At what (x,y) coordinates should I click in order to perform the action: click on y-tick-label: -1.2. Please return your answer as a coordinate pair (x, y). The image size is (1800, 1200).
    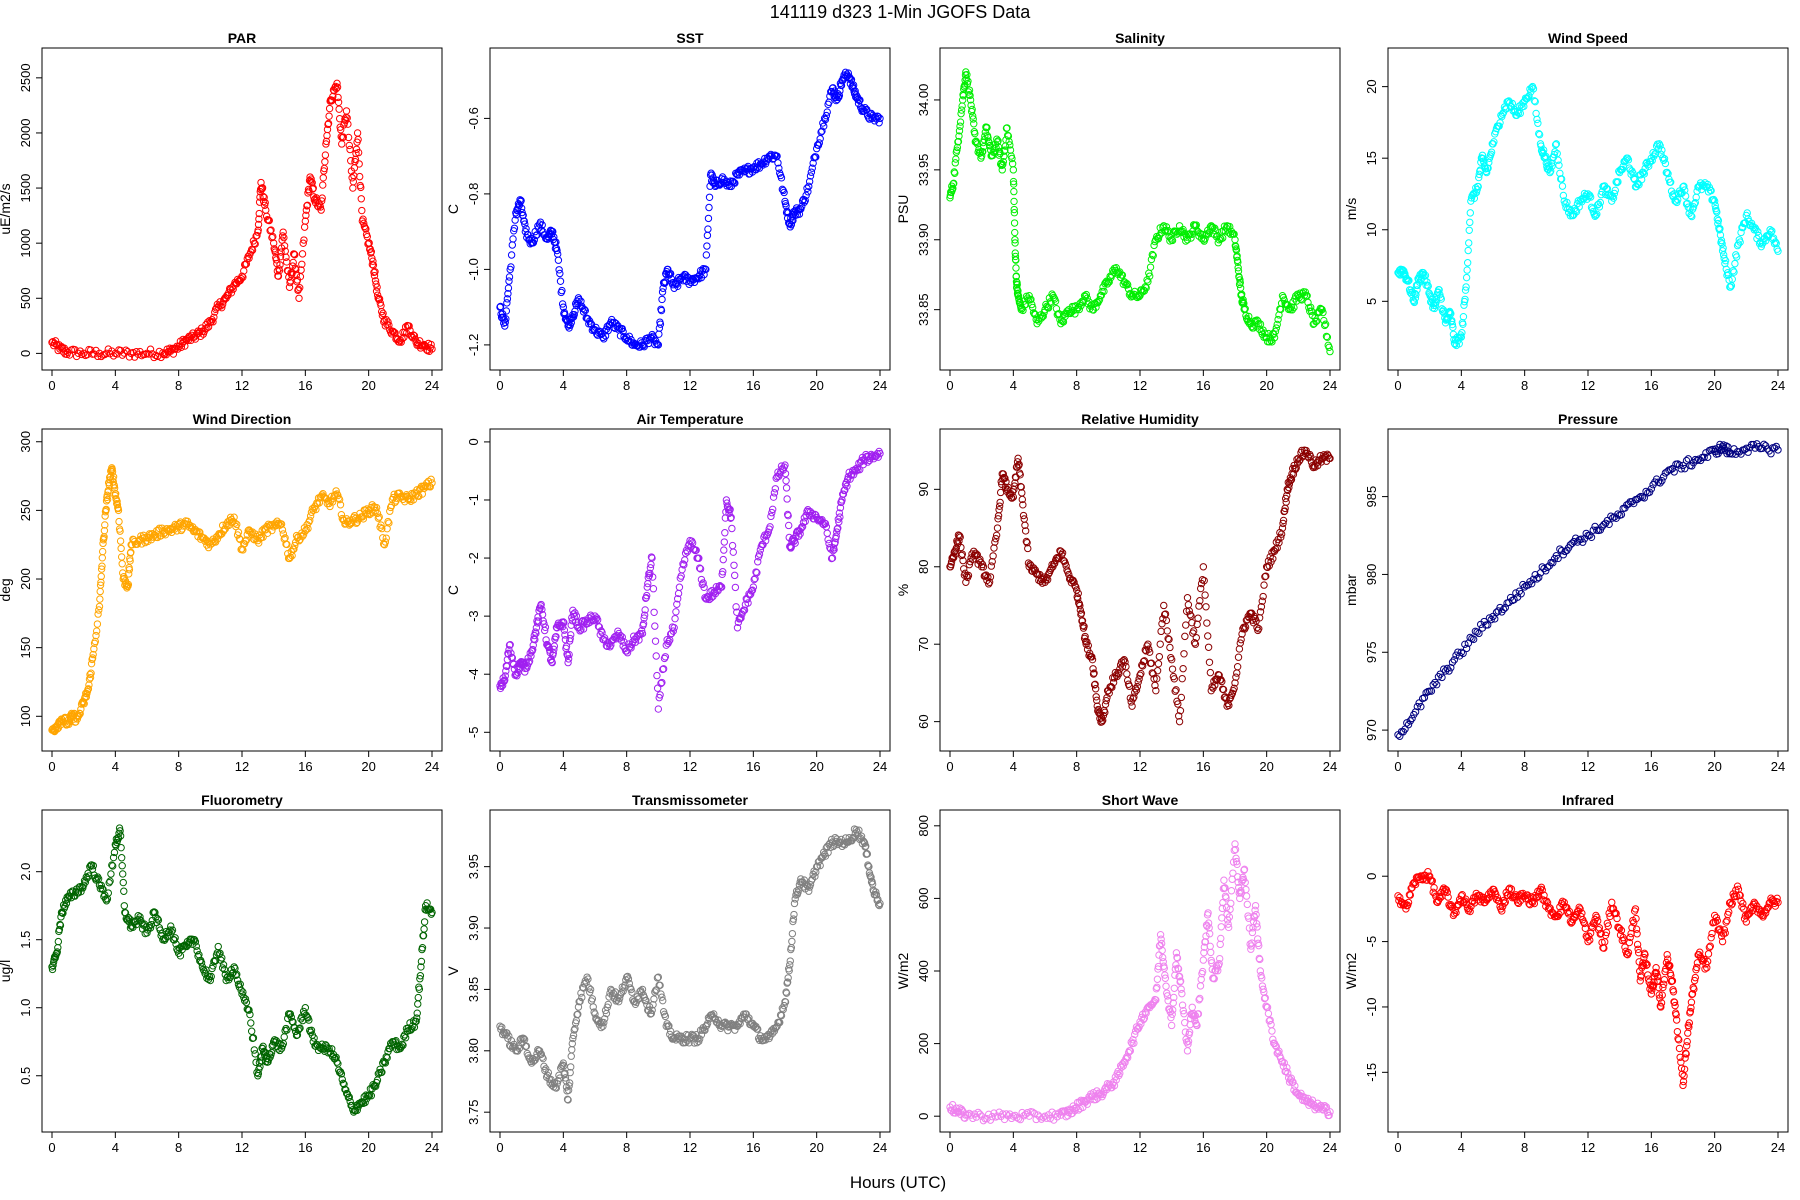
    Looking at the image, I should click on (473, 345).